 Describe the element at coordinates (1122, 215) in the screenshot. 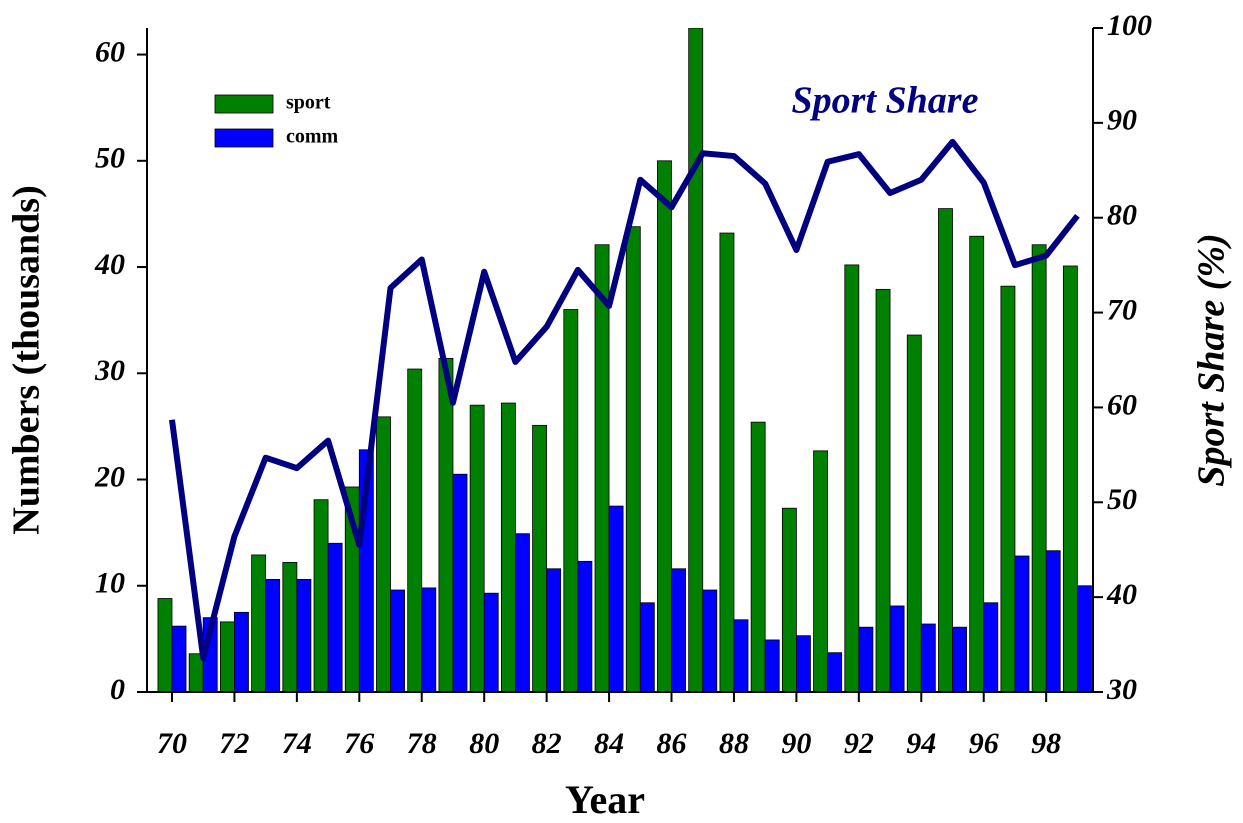

I see `y2-tick-label: 80` at that location.